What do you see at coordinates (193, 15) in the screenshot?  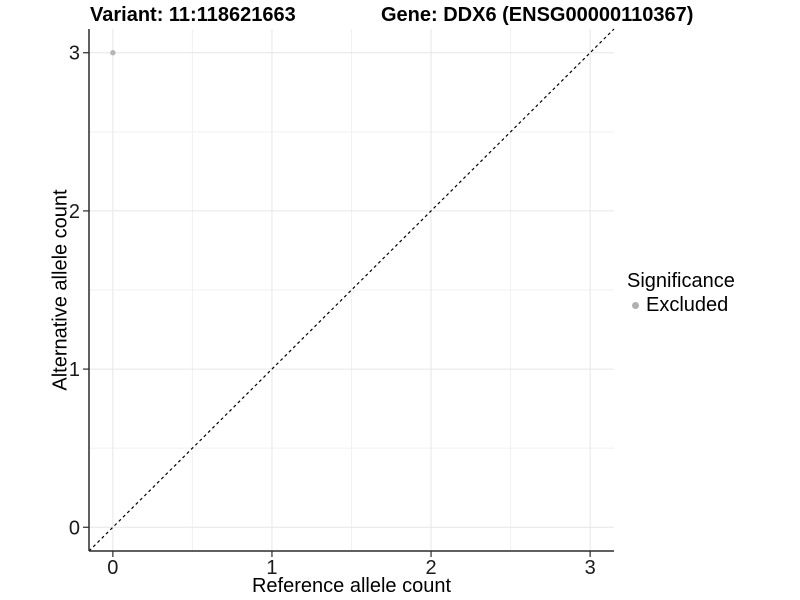 I see `plot-title-variant: Variant: 11:118621663` at bounding box center [193, 15].